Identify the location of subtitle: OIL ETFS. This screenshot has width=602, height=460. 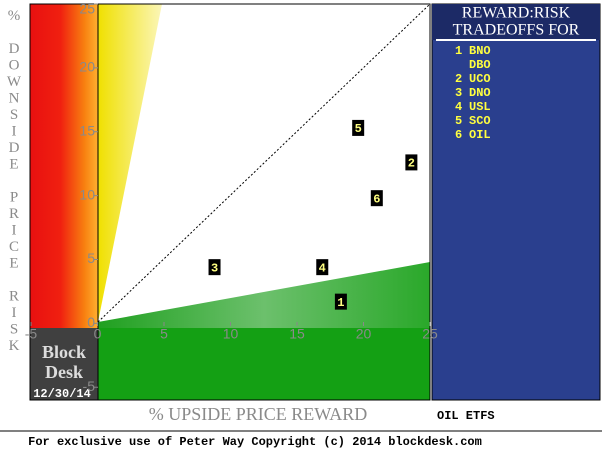
(466, 416).